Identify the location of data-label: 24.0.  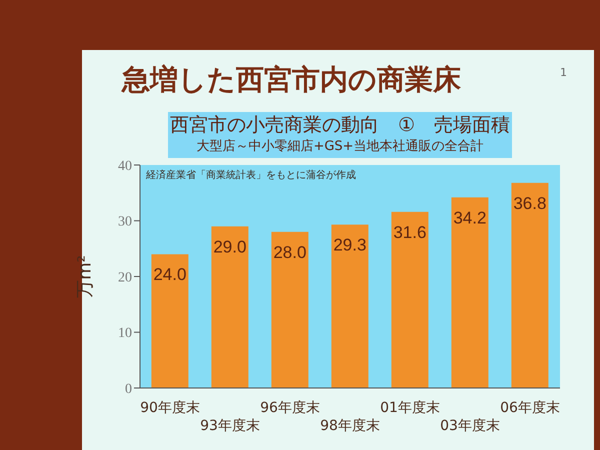
(169, 274).